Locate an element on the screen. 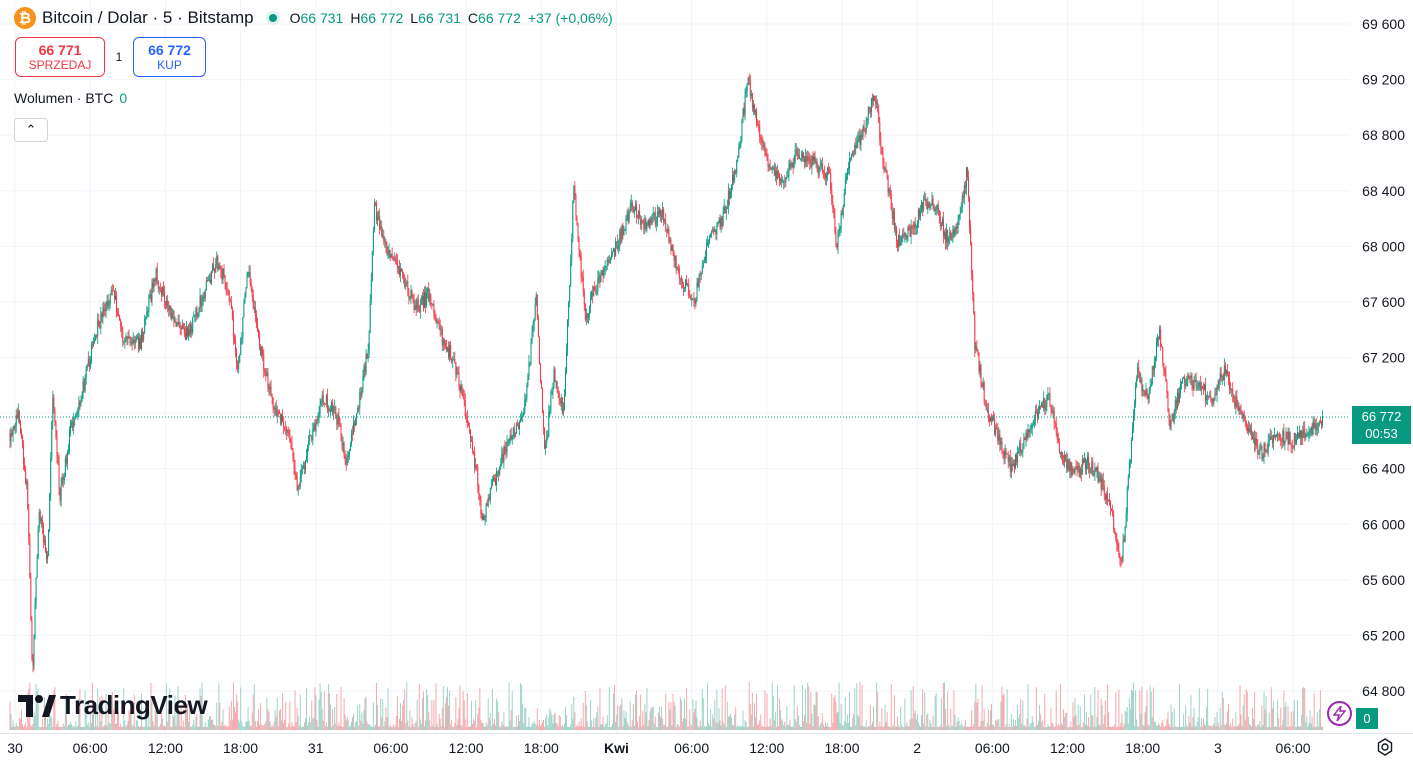 This screenshot has height=767, width=1413. trade-panel: 66 771 SPRZEDAJ 1 66 772 KUP is located at coordinates (110, 57).